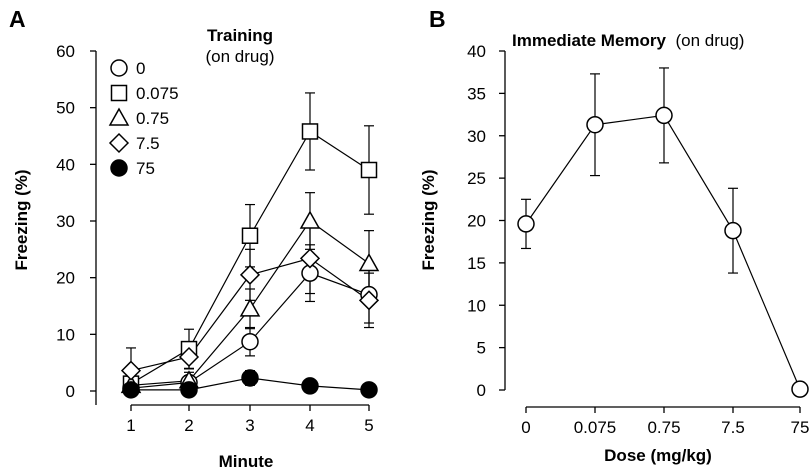 The height and width of the screenshot is (471, 811). What do you see at coordinates (152, 118) in the screenshot?
I see `legend-label-0.75: 0.75` at bounding box center [152, 118].